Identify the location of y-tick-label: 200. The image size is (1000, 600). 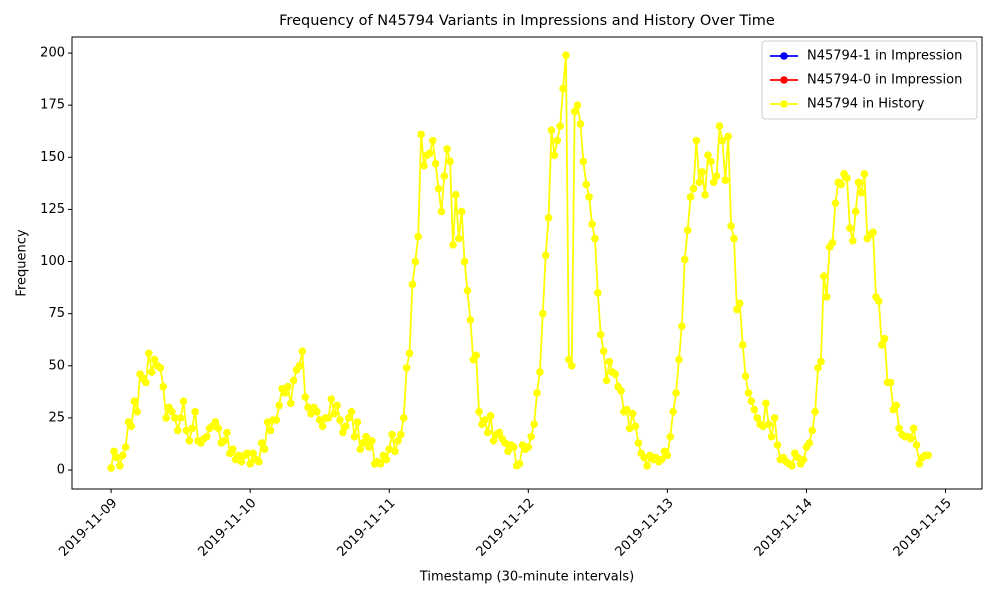
(52, 53).